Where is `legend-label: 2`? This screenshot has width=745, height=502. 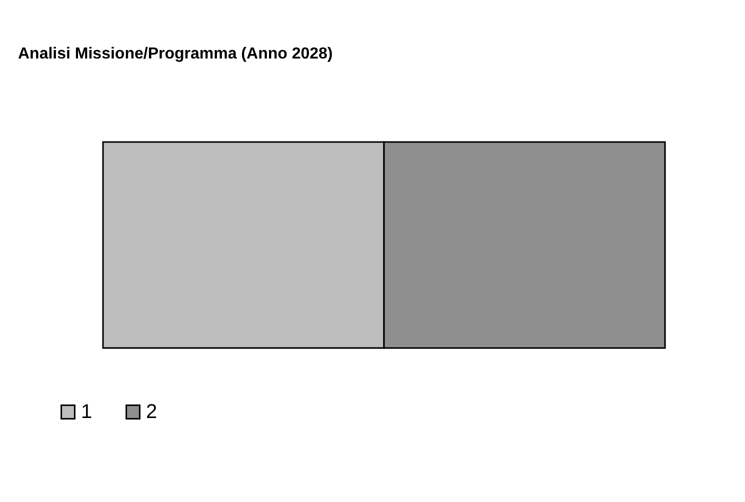 legend-label: 2 is located at coordinates (152, 412).